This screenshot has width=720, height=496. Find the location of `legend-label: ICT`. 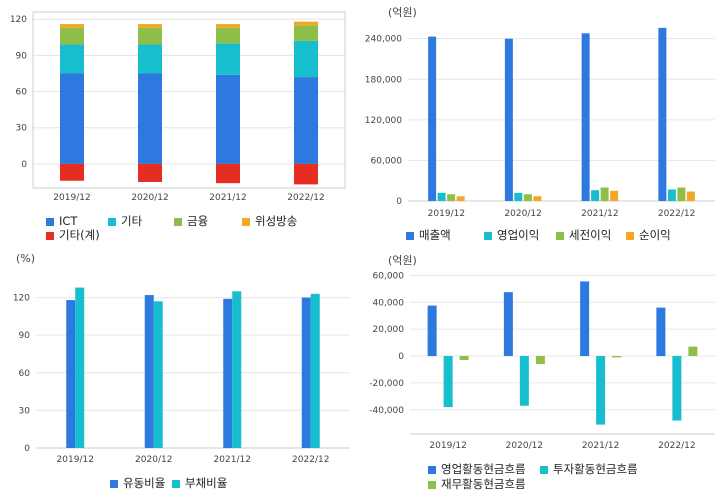

legend-label: ICT is located at coordinates (68, 221).